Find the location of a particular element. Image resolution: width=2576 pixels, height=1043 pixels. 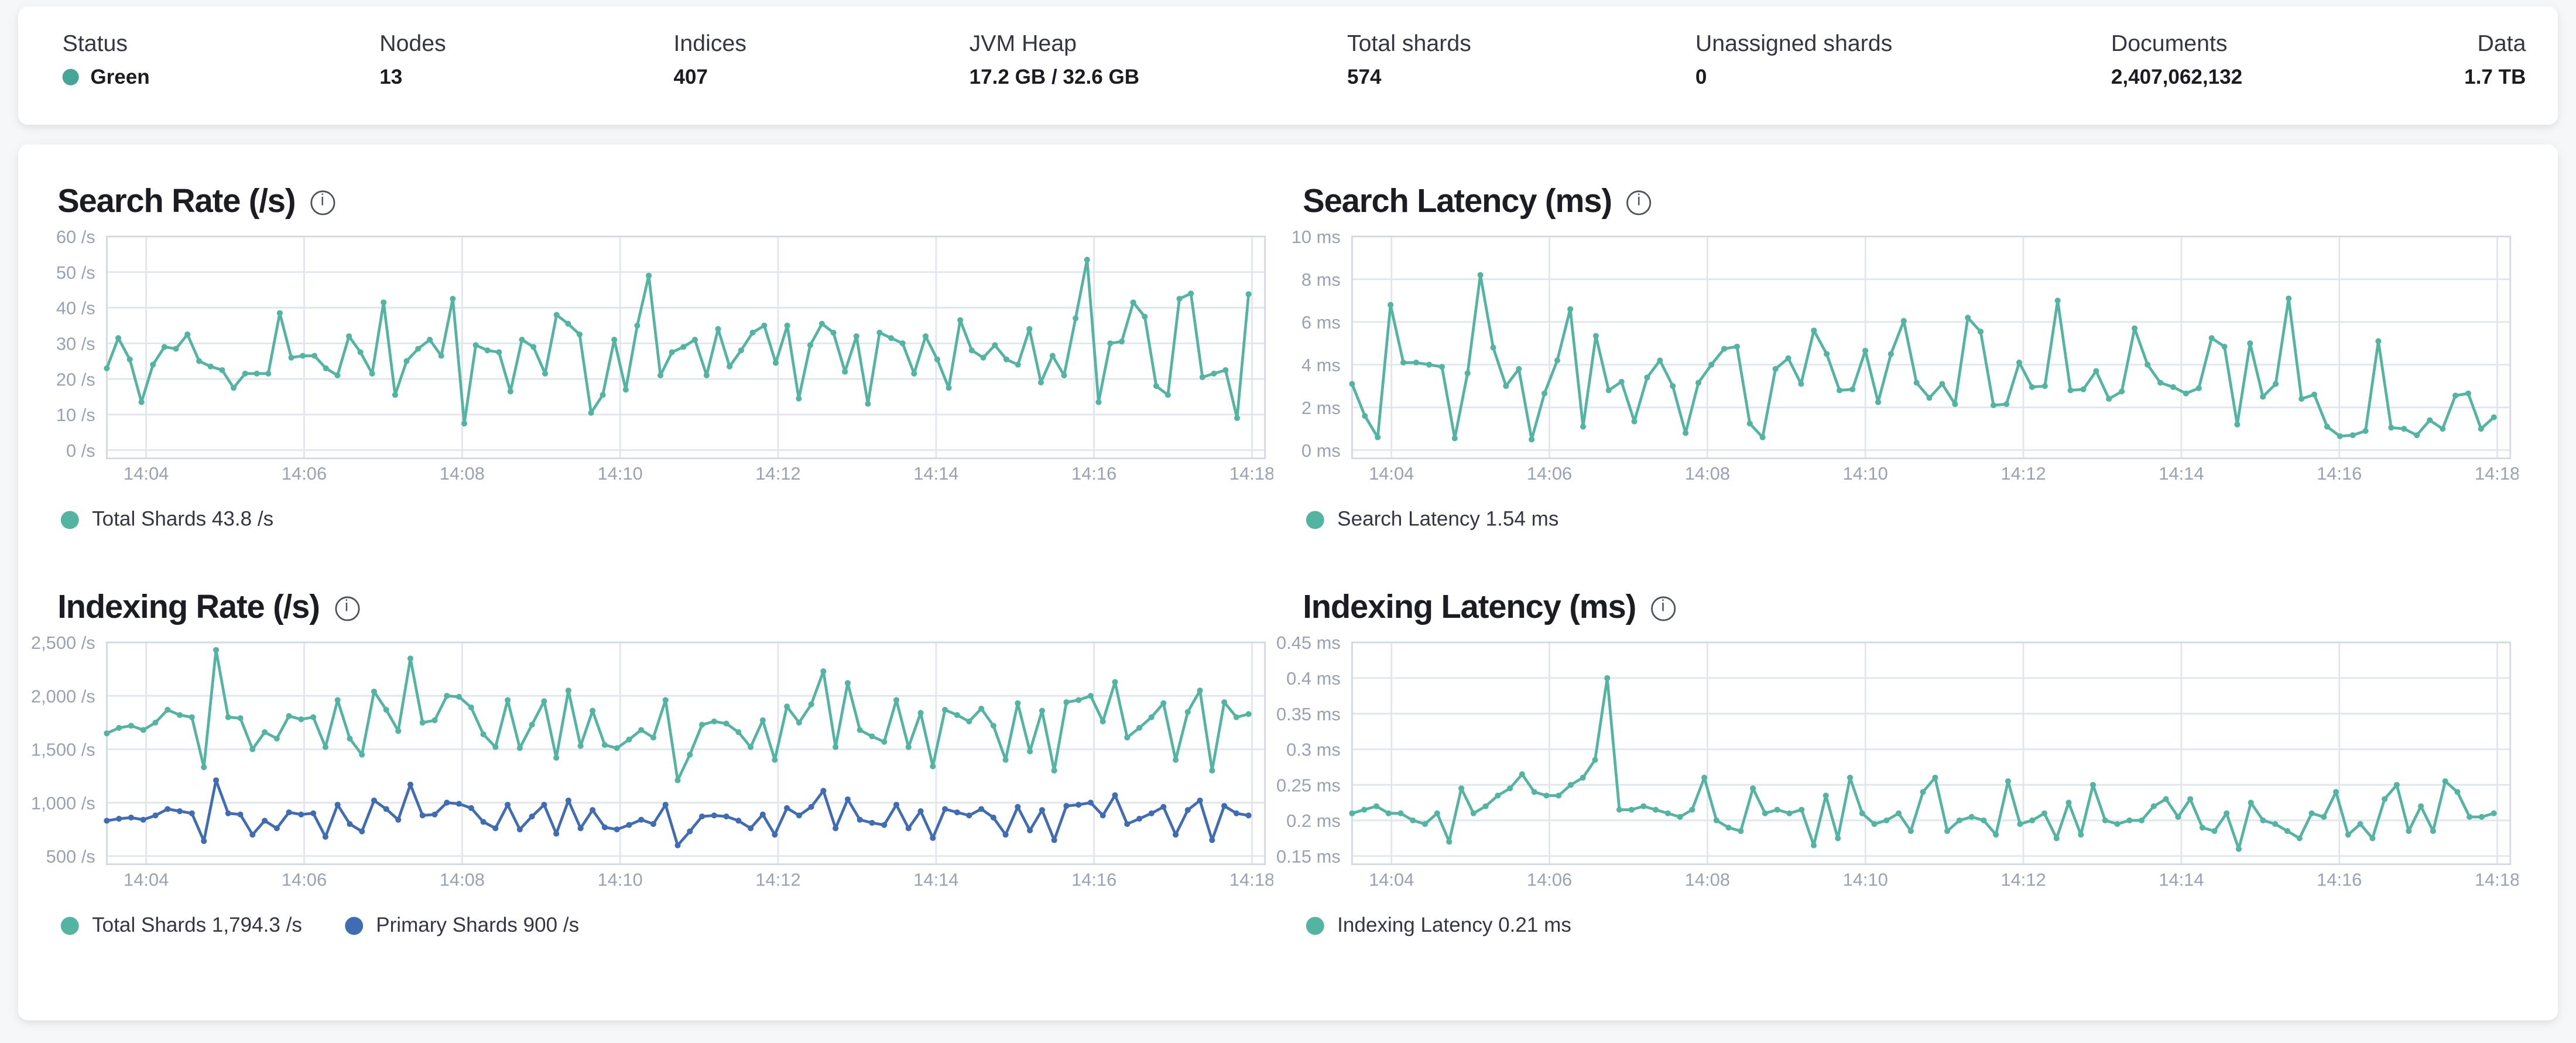

legend-item: Primary Shards 900 /s is located at coordinates (462, 925).